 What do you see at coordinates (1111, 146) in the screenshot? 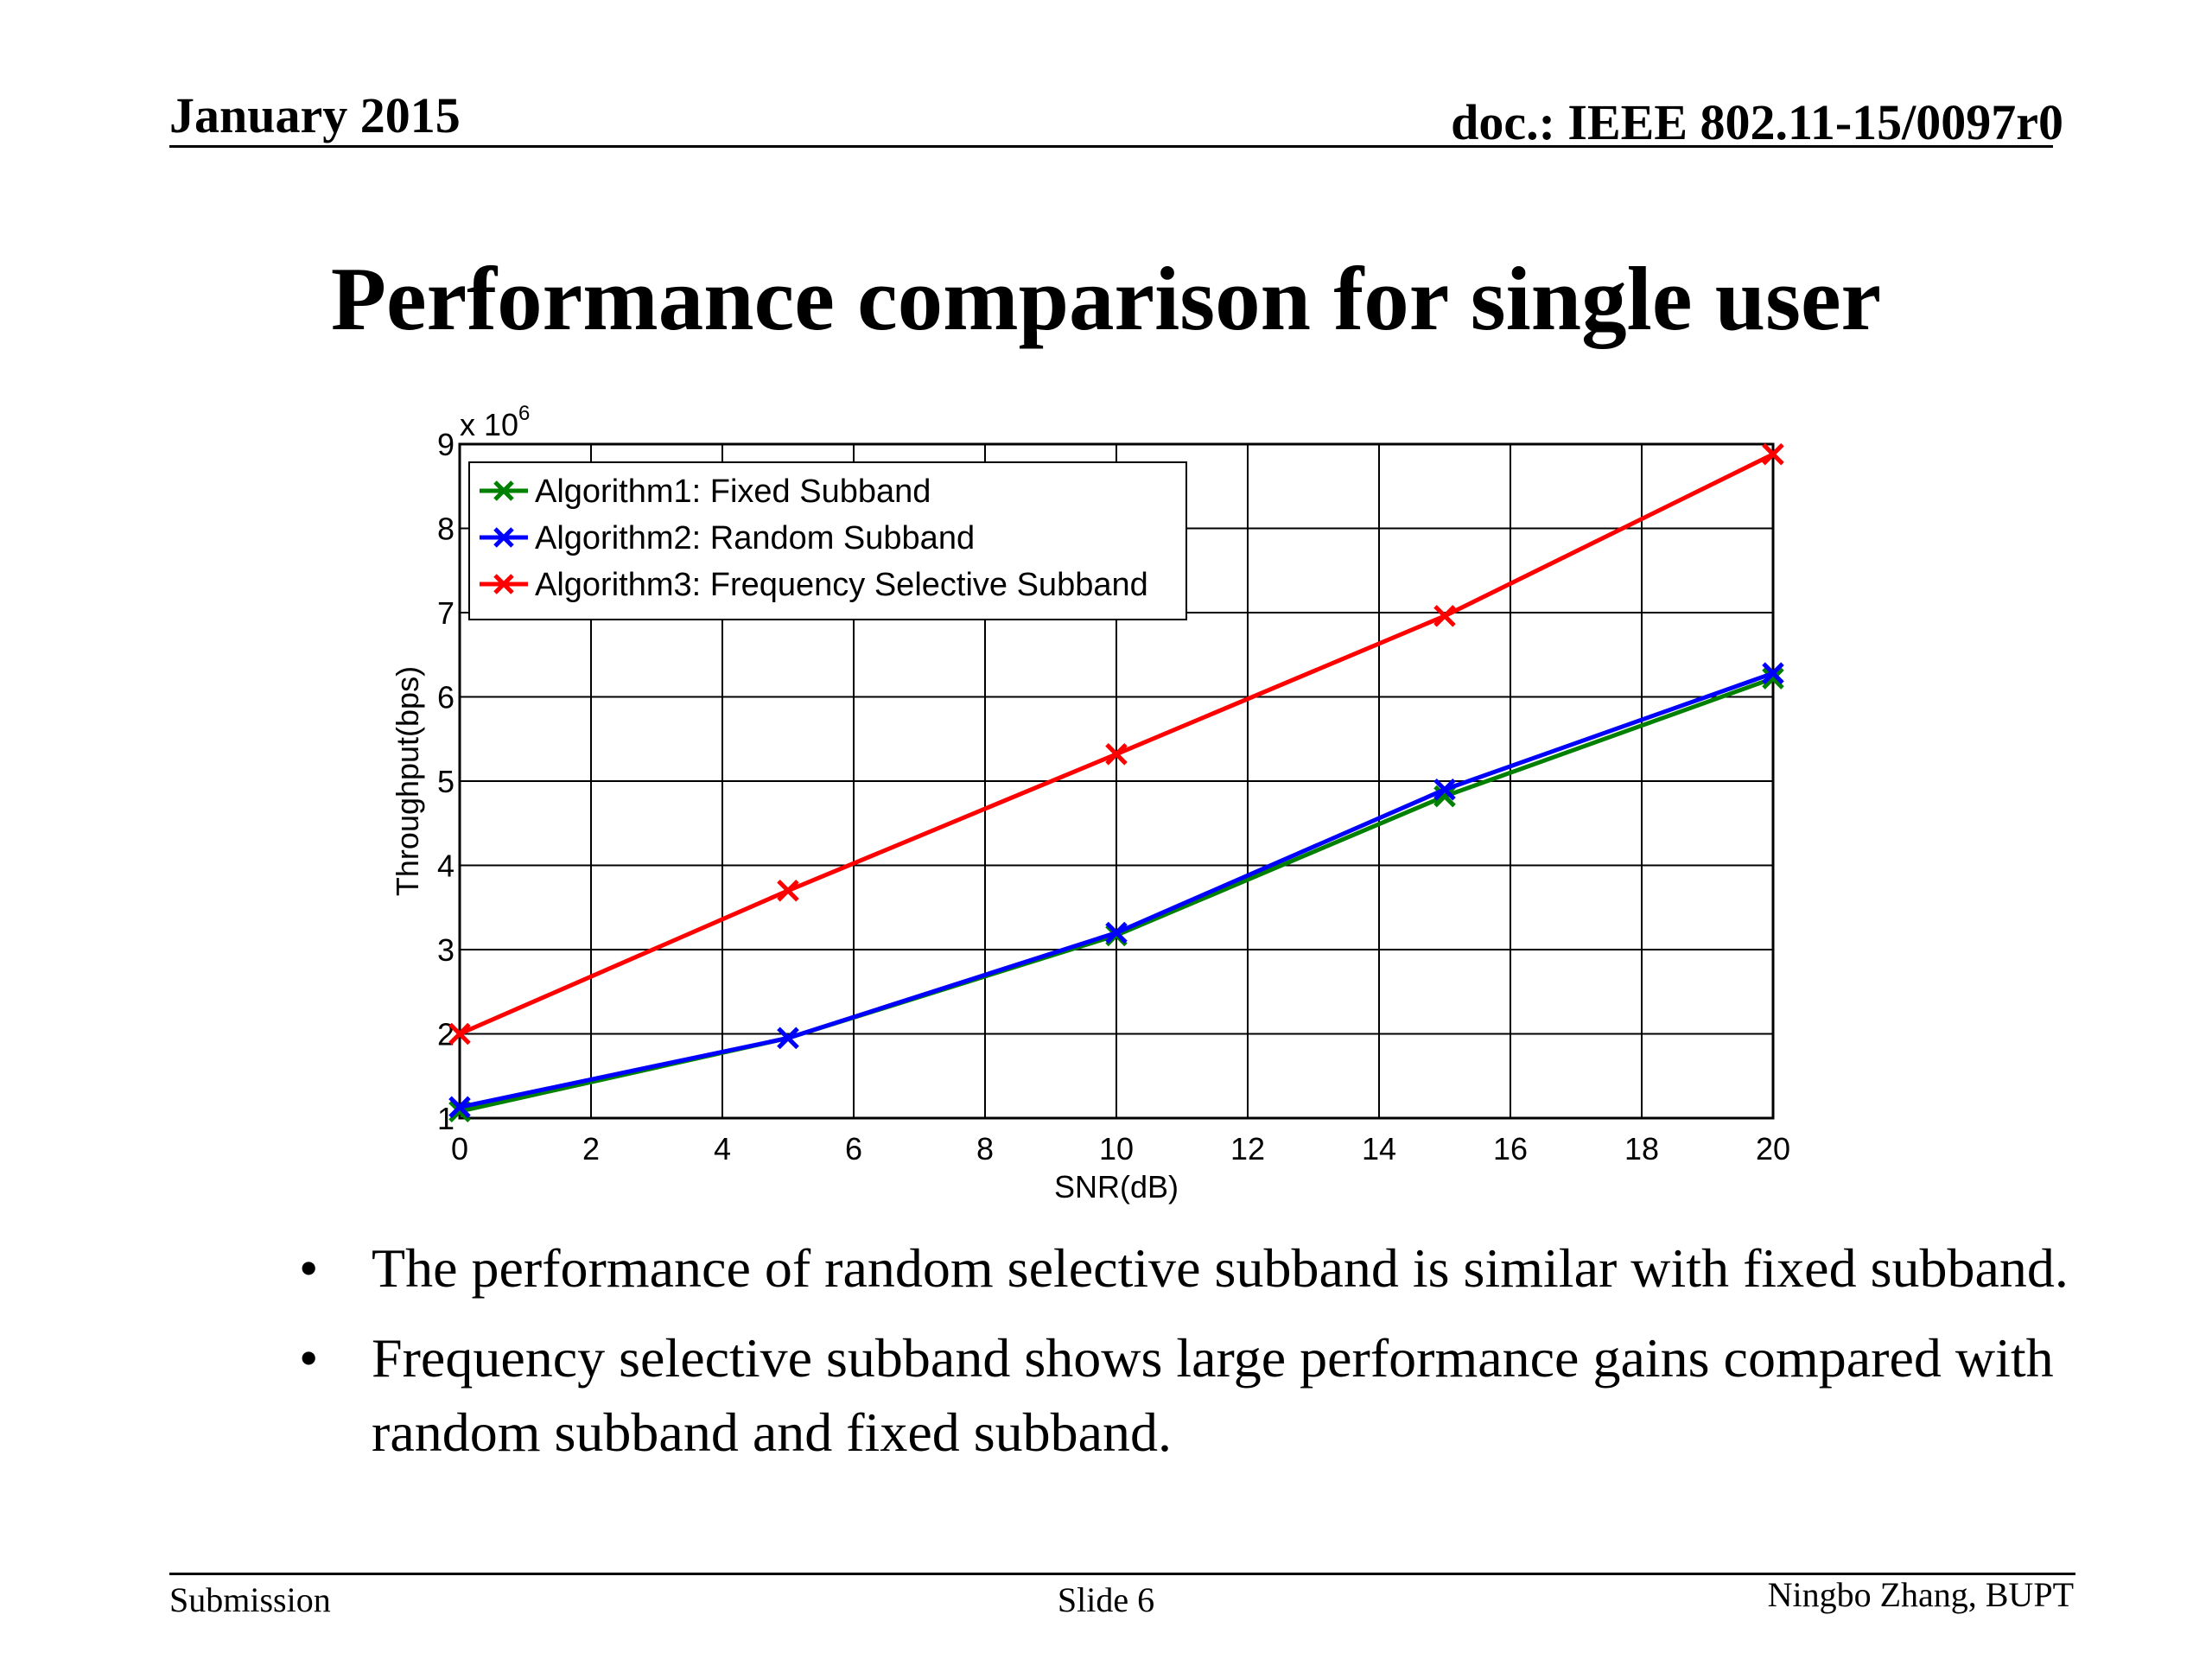
I see `header-divider` at bounding box center [1111, 146].